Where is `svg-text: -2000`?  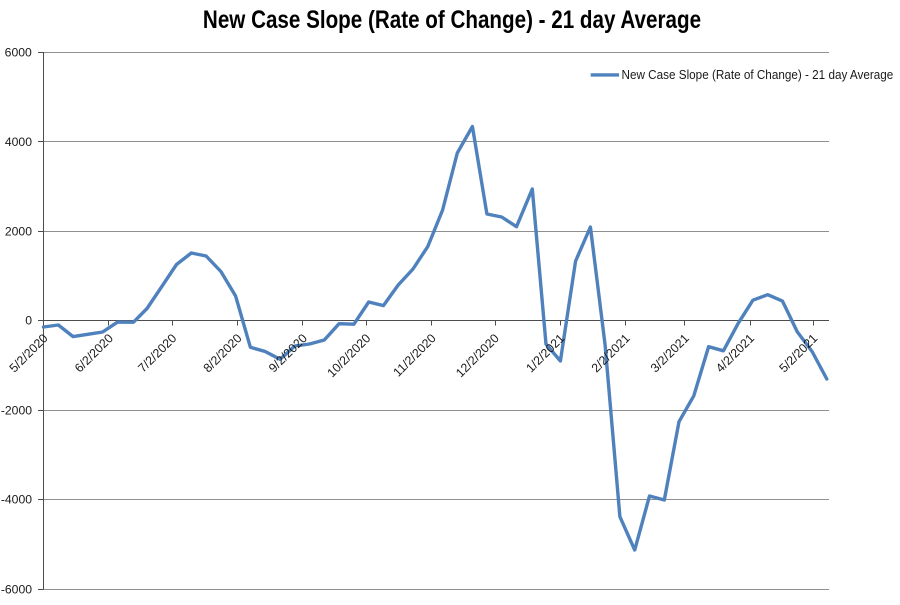
svg-text: -2000 is located at coordinates (16, 411).